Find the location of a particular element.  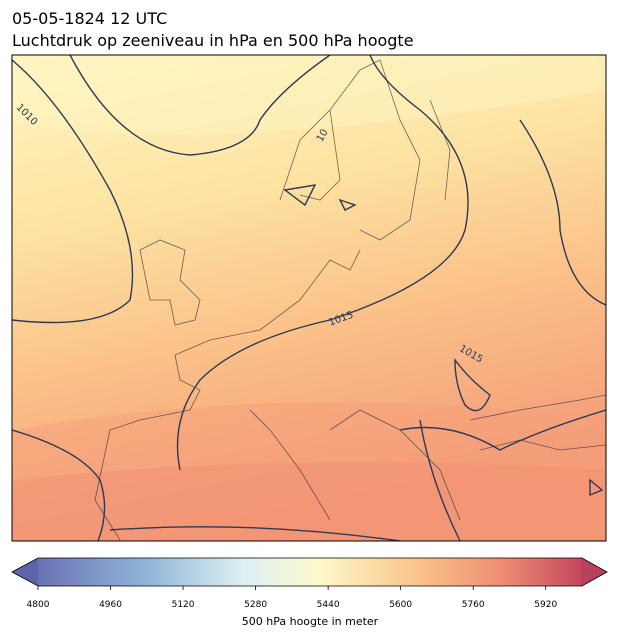

colorbar-tick-label: 5120 is located at coordinates (183, 605).